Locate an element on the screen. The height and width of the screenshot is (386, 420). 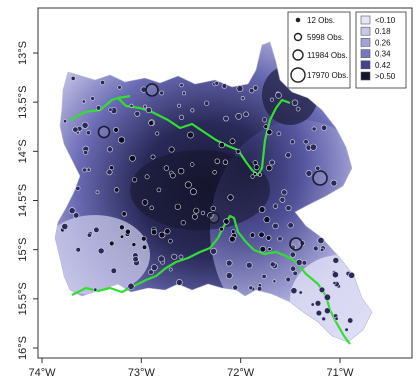
y-tick-label: 15°S is located at coordinates (23, 250).